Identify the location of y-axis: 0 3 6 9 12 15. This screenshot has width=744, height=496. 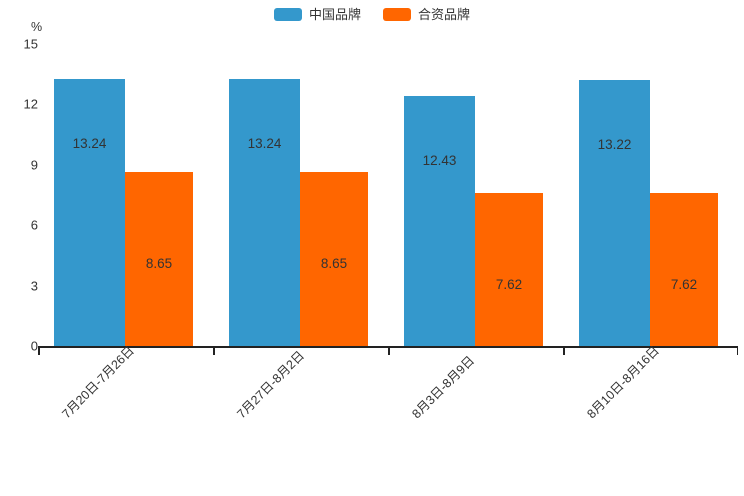
(19, 248).